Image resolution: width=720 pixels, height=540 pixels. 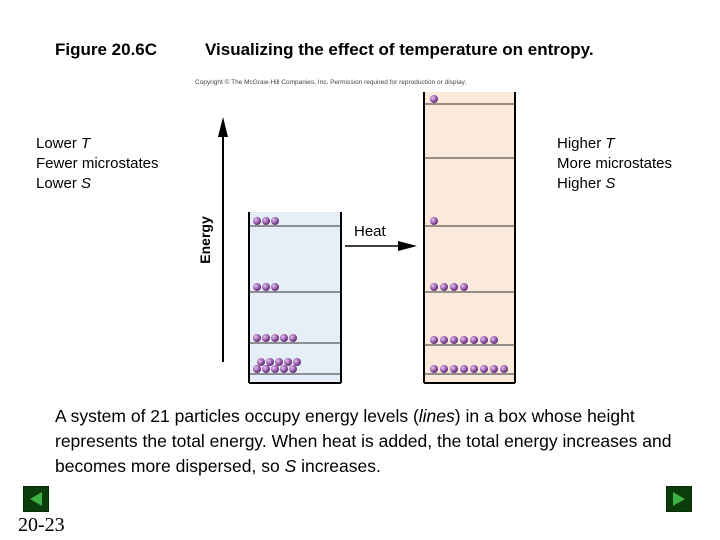 What do you see at coordinates (205, 240) in the screenshot?
I see `energy-axis-label: Energy` at bounding box center [205, 240].